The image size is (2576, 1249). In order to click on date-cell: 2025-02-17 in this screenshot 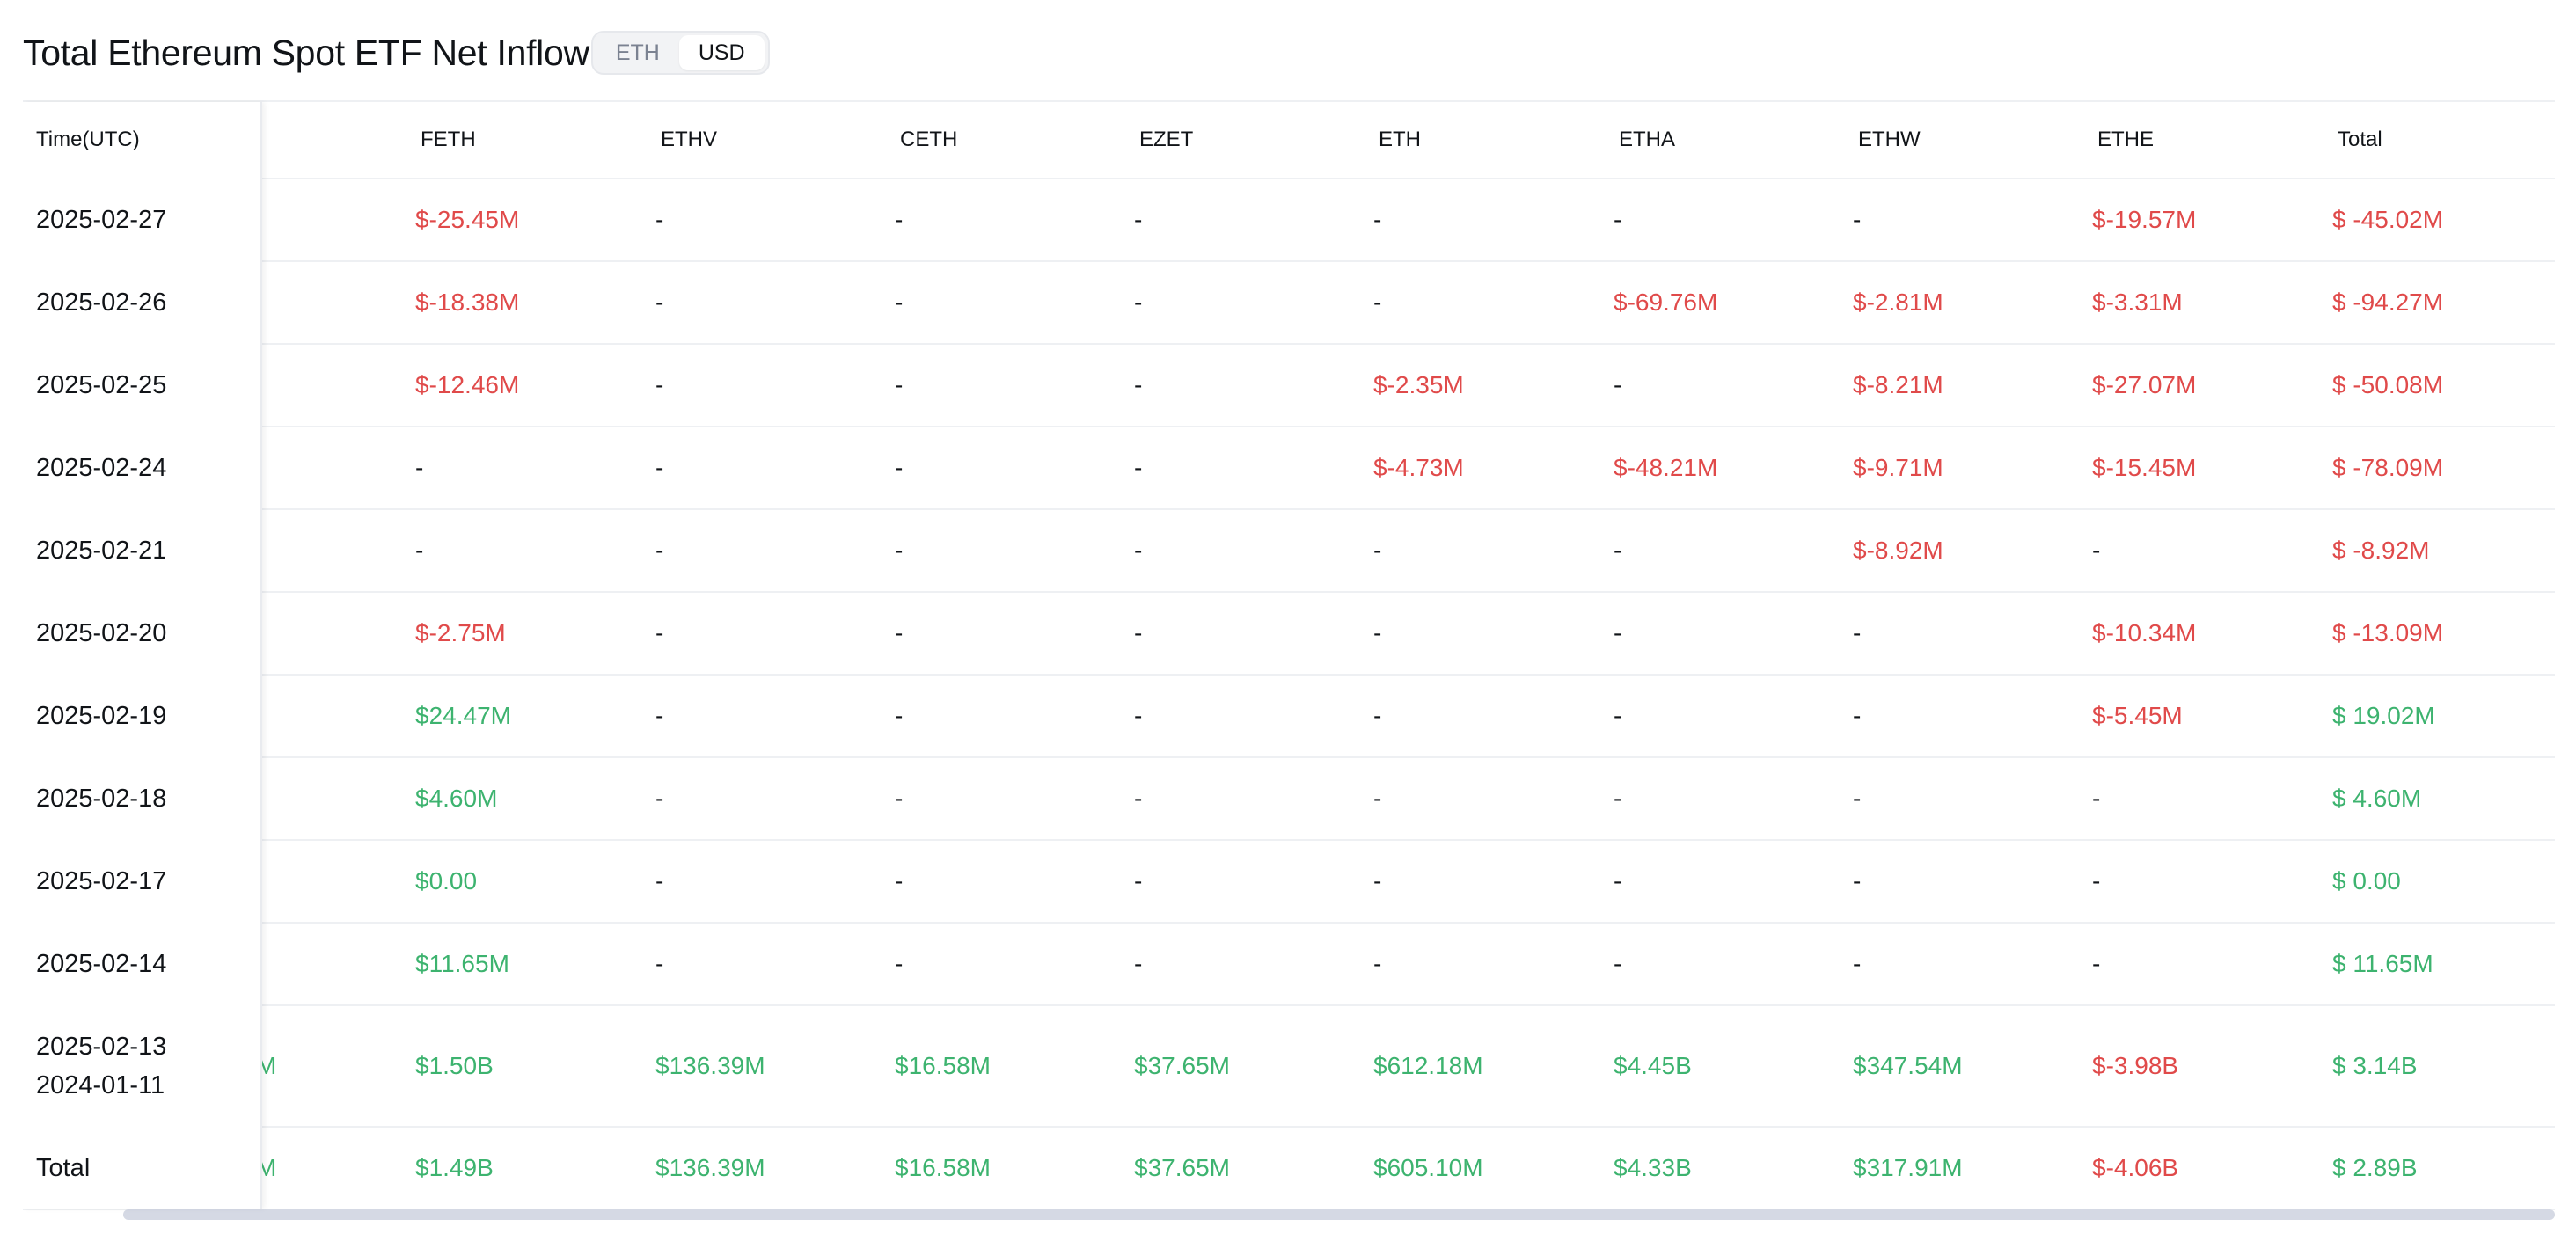, I will do `click(101, 882)`.